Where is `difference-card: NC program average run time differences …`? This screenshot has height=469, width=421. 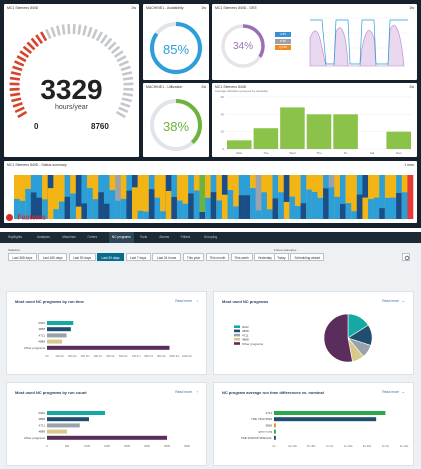 difference-card: NC program average run time differences … is located at coordinates (313, 424).